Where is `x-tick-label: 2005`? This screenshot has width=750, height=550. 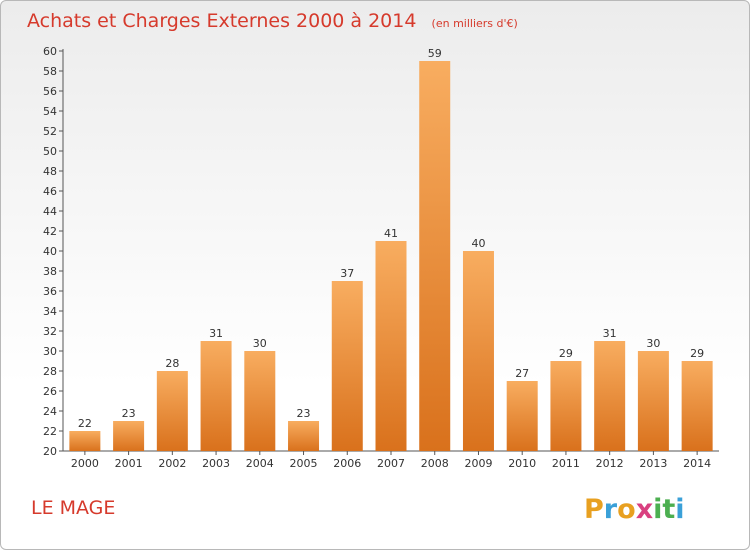 x-tick-label: 2005 is located at coordinates (304, 463).